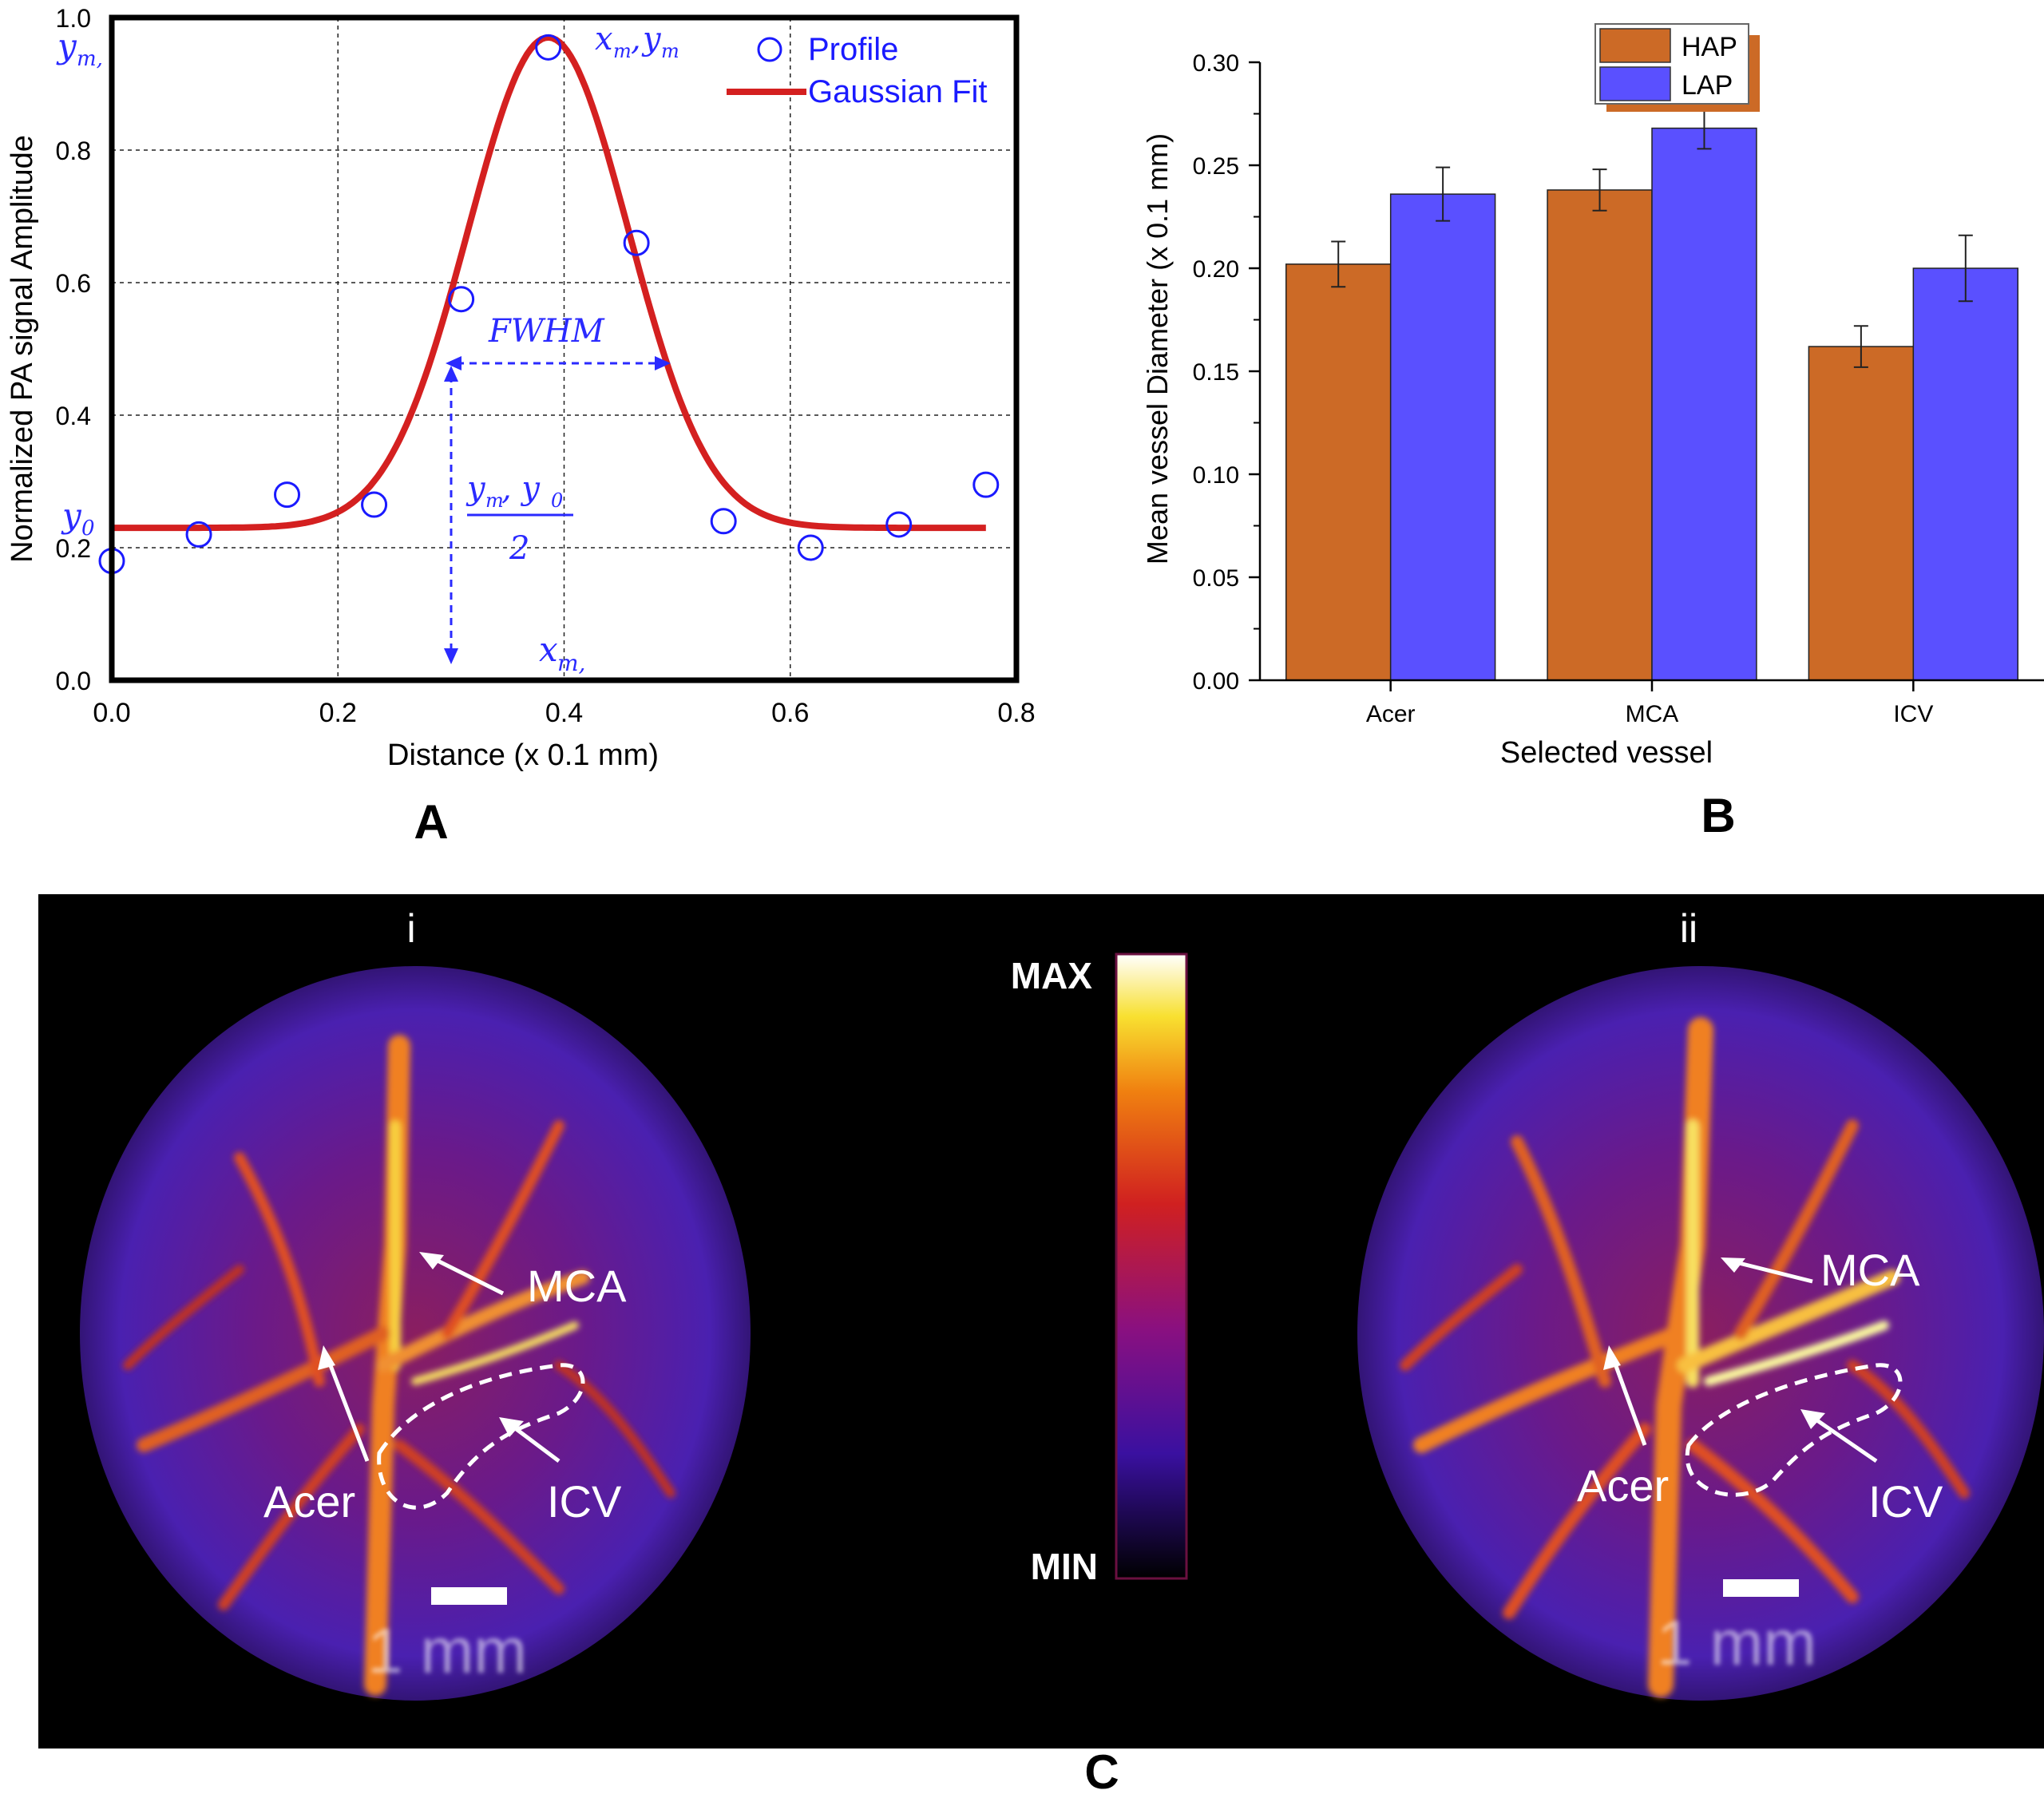 The image size is (2044, 1802). I want to click on legend-swatch-hap, so click(1635, 46).